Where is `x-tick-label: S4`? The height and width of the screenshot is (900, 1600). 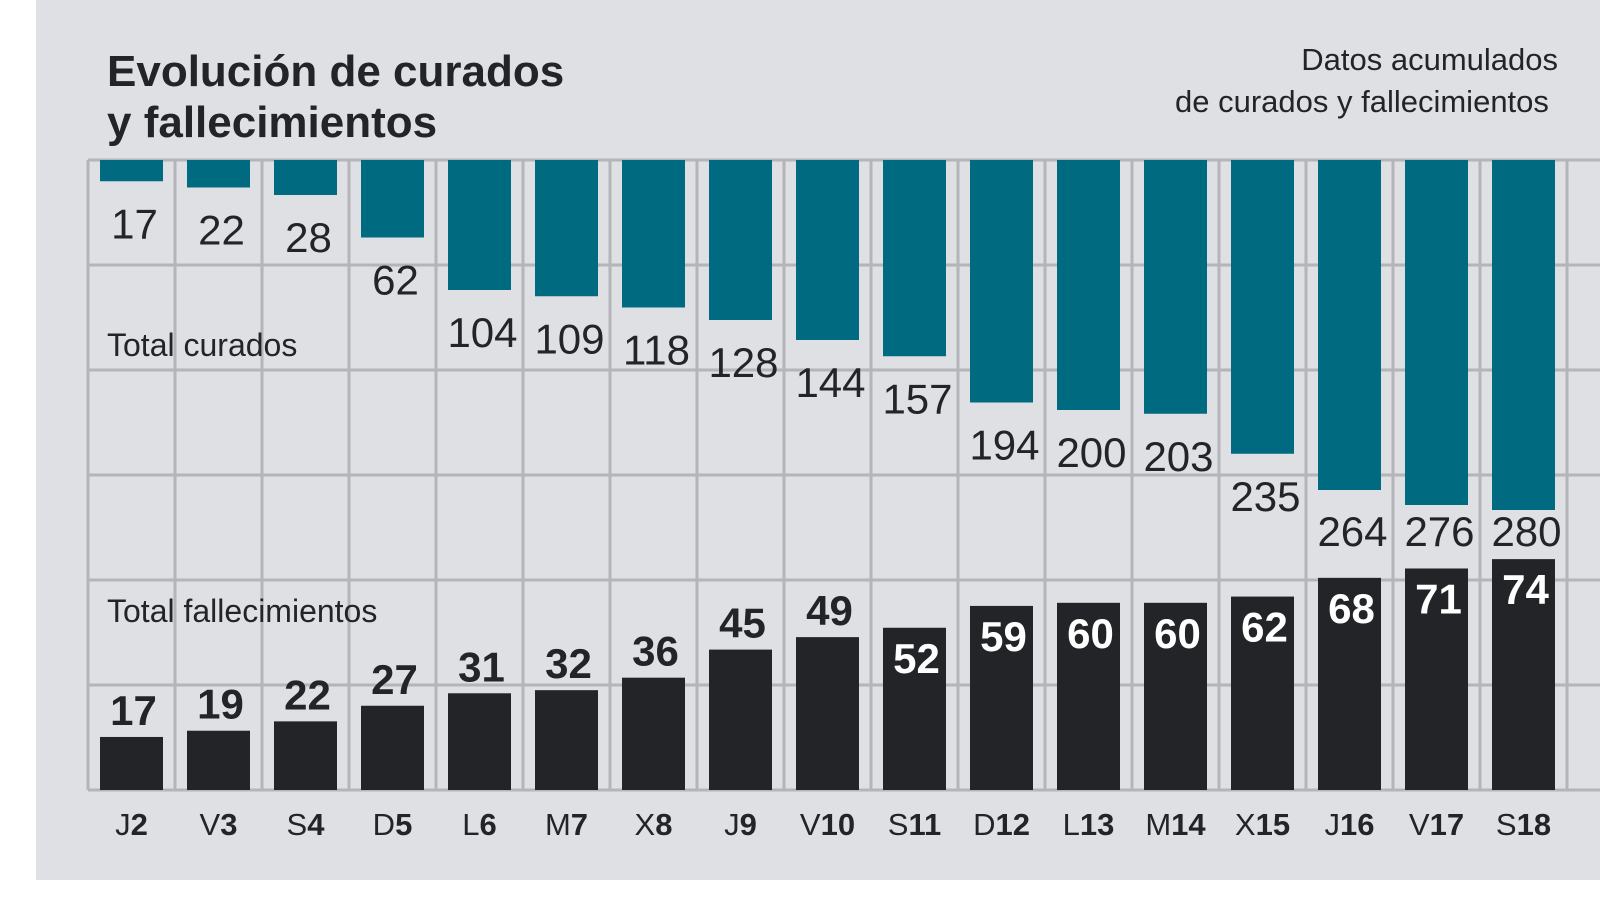
x-tick-label: S4 is located at coordinates (306, 824).